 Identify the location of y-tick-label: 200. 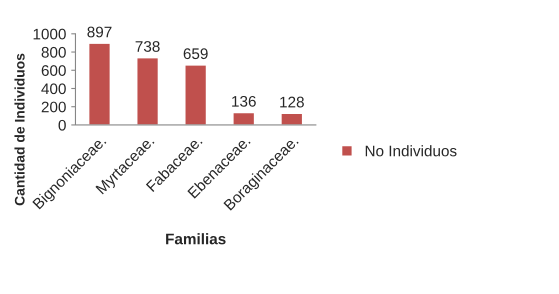
(54, 107).